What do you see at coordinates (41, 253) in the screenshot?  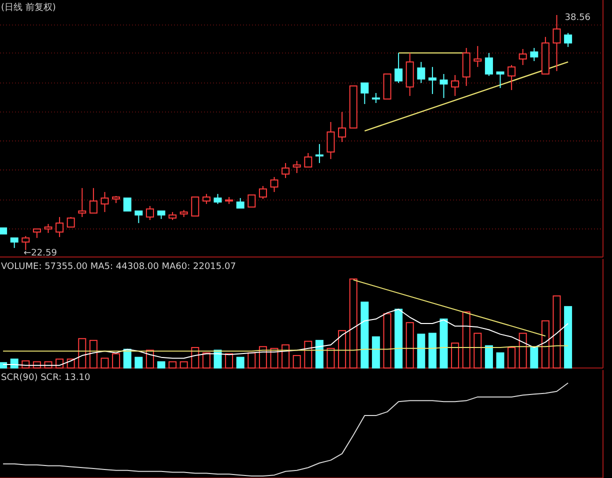 I see `annotation: ←22.59` at bounding box center [41, 253].